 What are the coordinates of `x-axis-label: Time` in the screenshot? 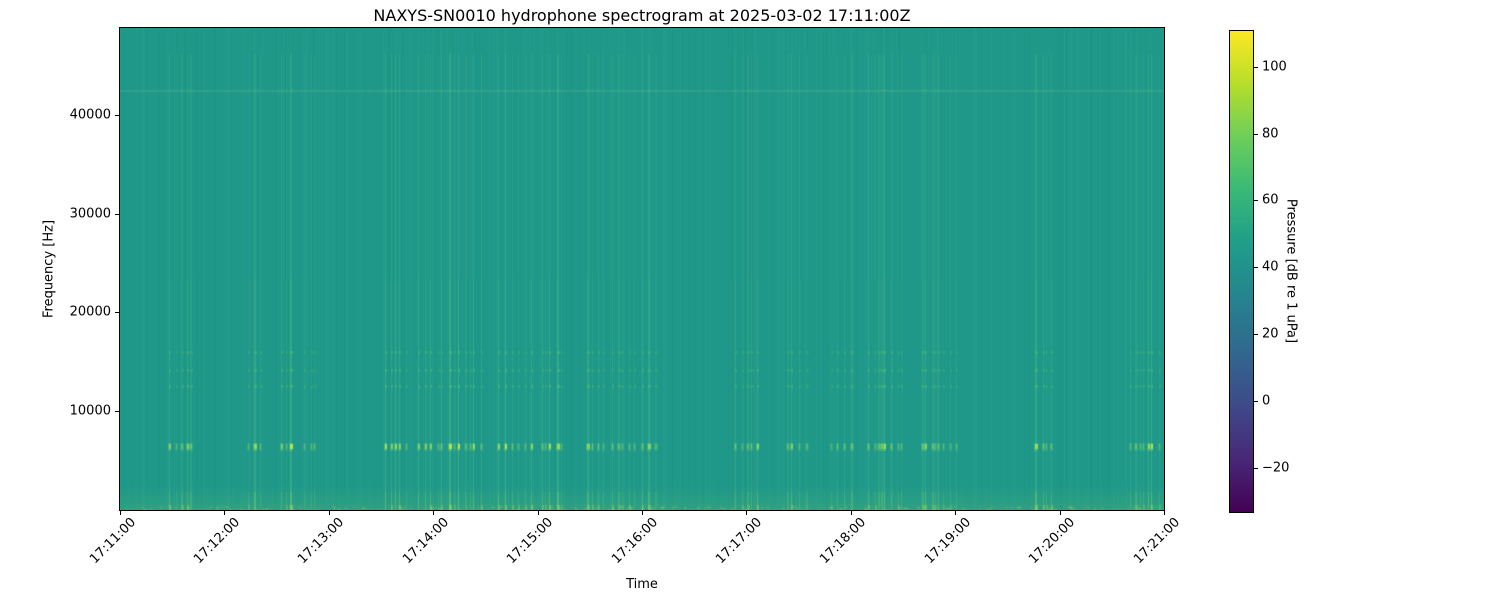 It's located at (642, 584).